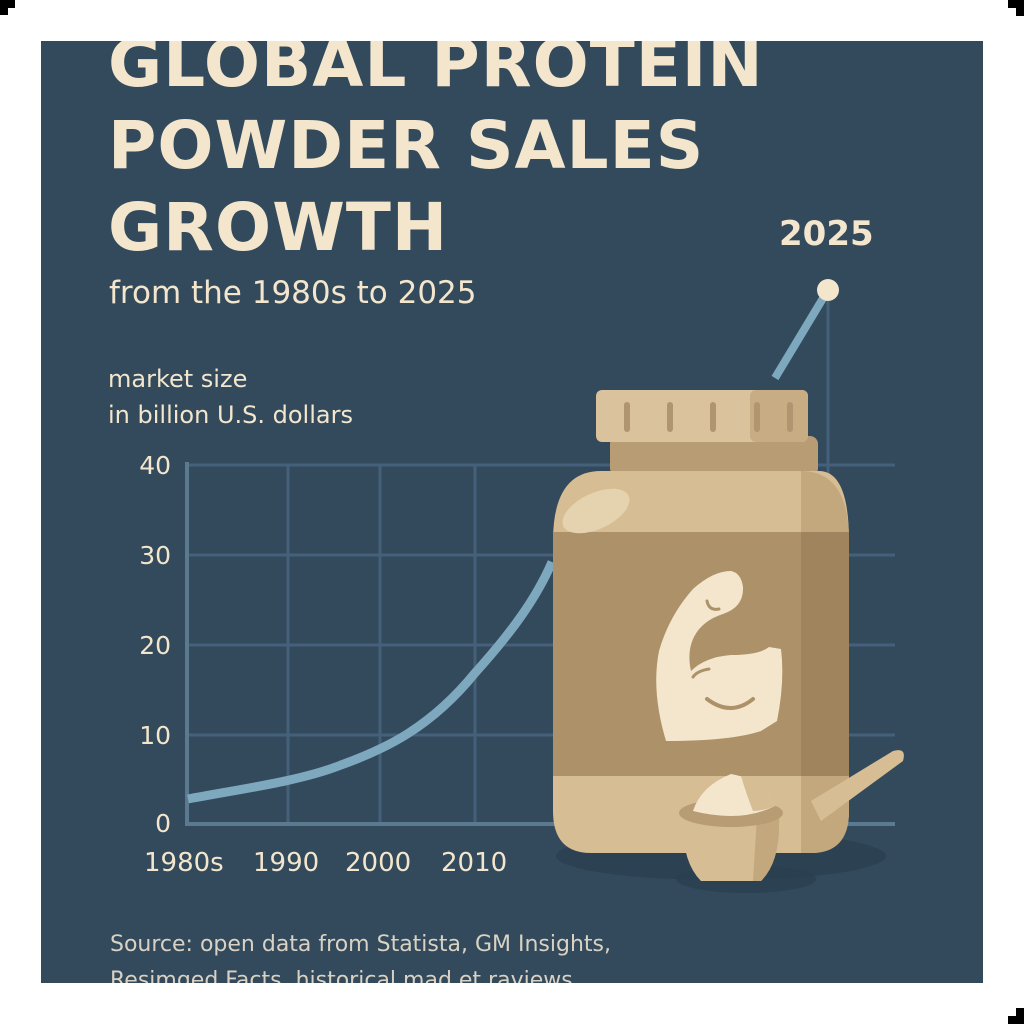  Describe the element at coordinates (790, 821) in the screenshot. I see `scoop-icon` at that location.